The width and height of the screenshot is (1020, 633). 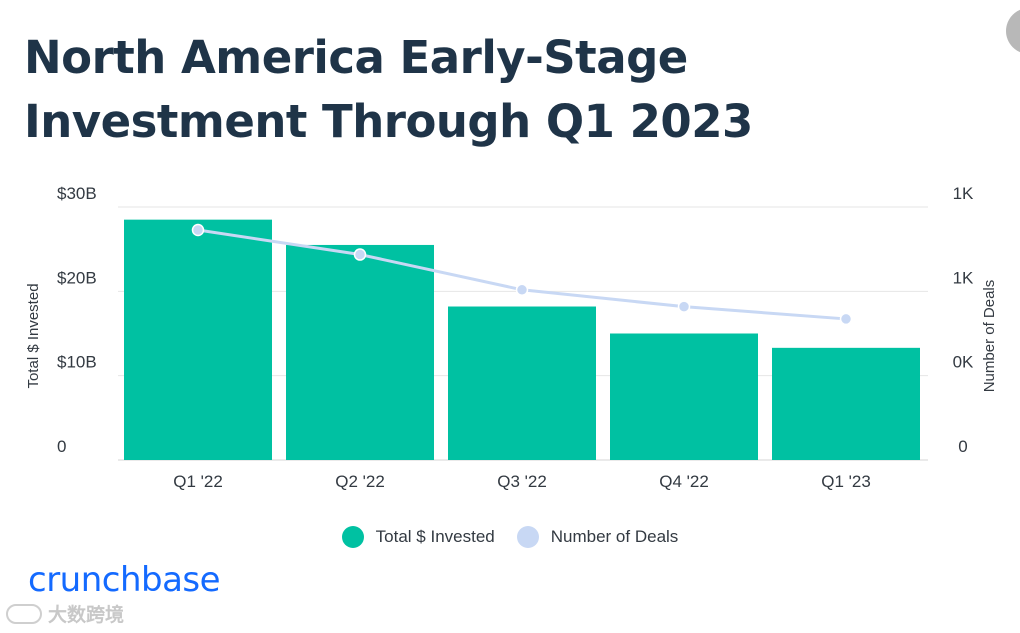 I want to click on x-tick-label-0: Q1 '22, so click(x=198, y=481).